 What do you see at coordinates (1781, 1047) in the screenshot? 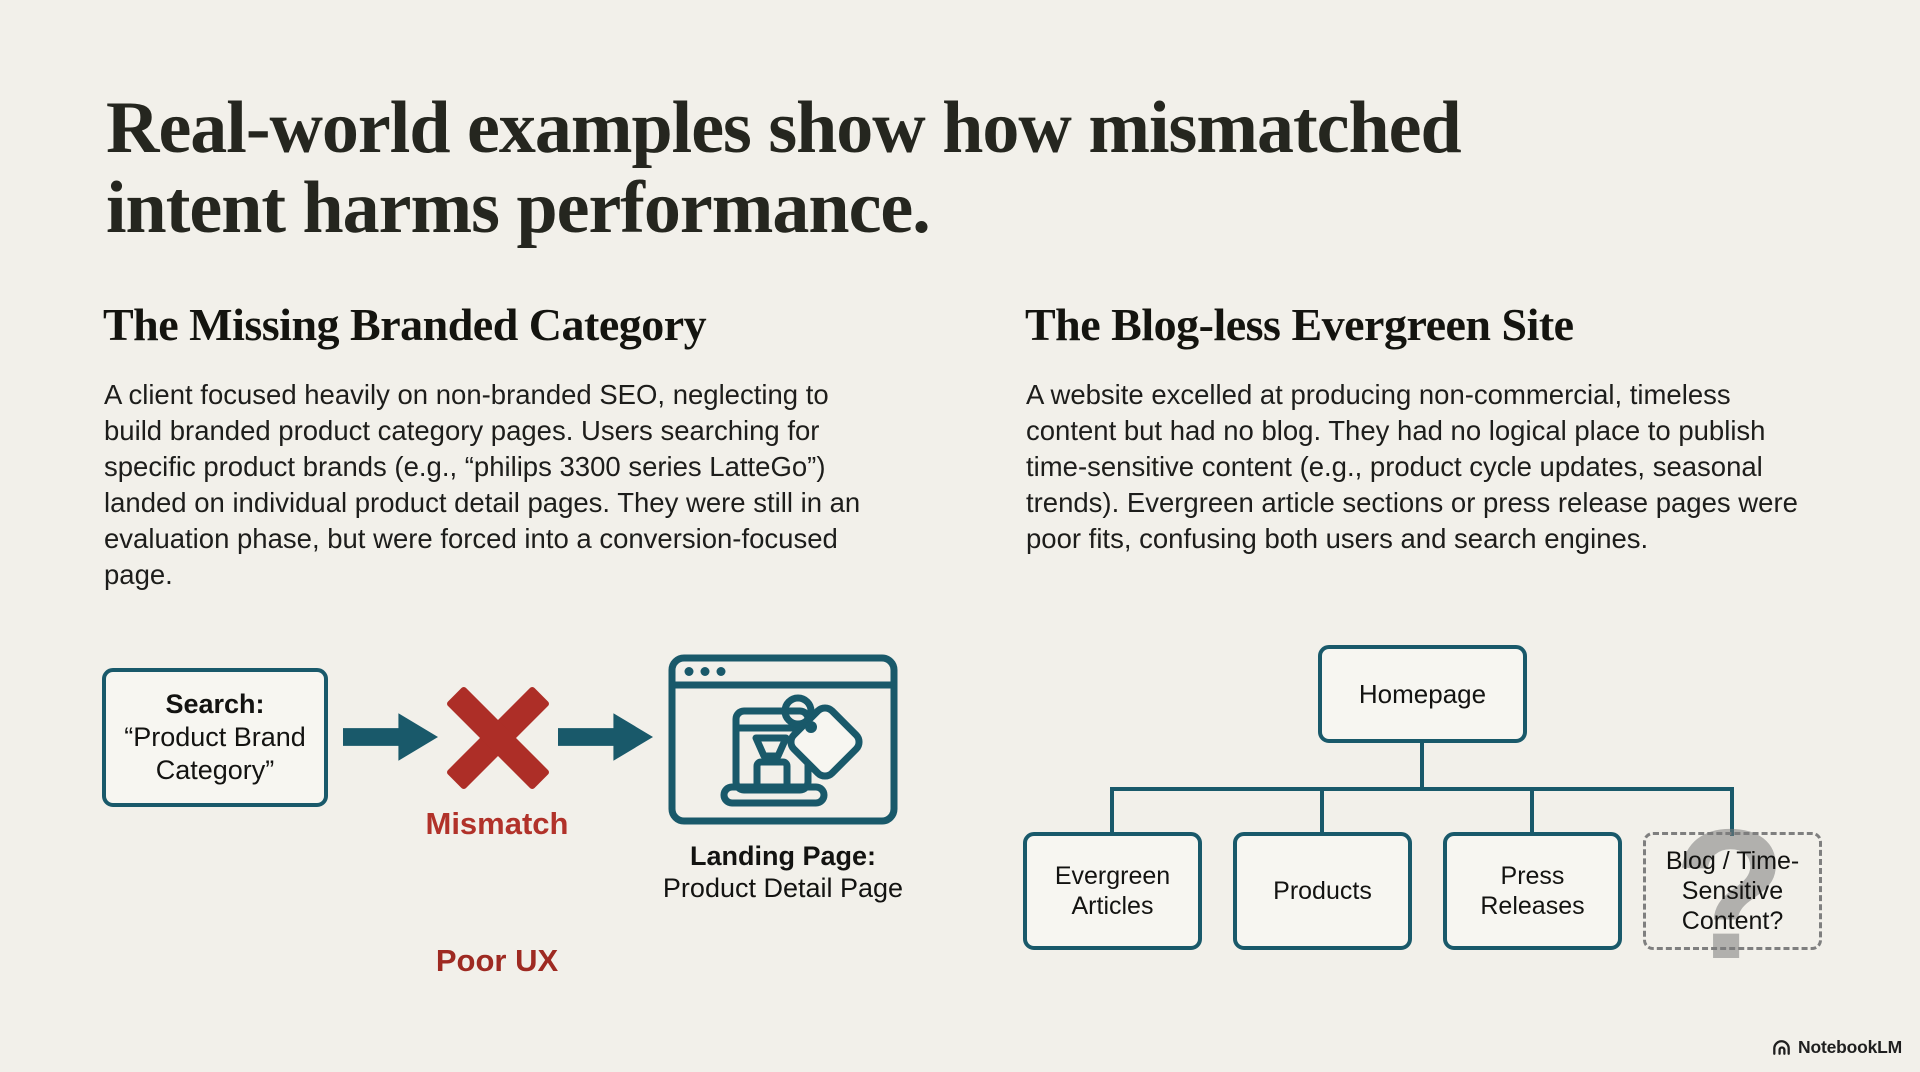
I see `notebooklm-icon` at bounding box center [1781, 1047].